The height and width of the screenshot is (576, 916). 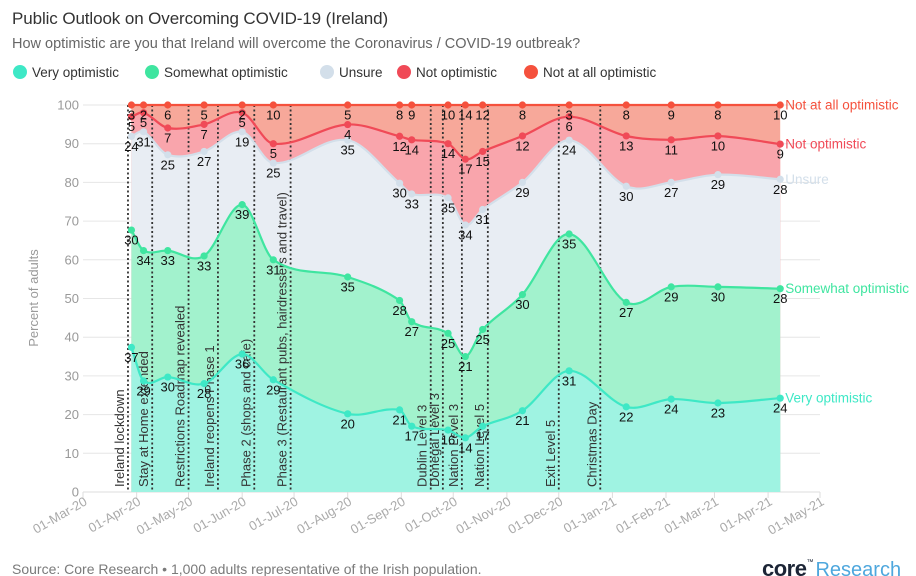 What do you see at coordinates (378, 515) in the screenshot?
I see `x-tick-label: 01-Sep-20` at bounding box center [378, 515].